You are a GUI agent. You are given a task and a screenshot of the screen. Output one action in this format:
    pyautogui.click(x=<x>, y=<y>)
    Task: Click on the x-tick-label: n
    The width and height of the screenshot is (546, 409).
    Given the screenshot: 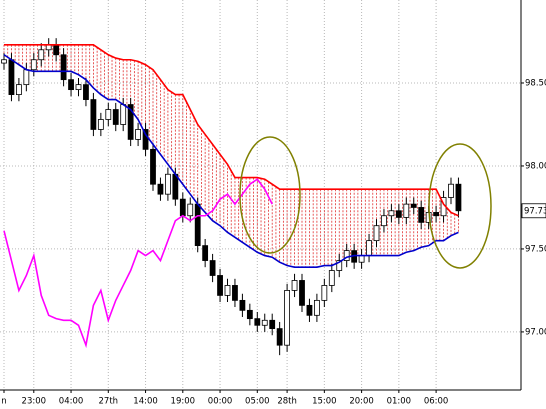 What is the action you would take?
    pyautogui.click(x=3, y=402)
    